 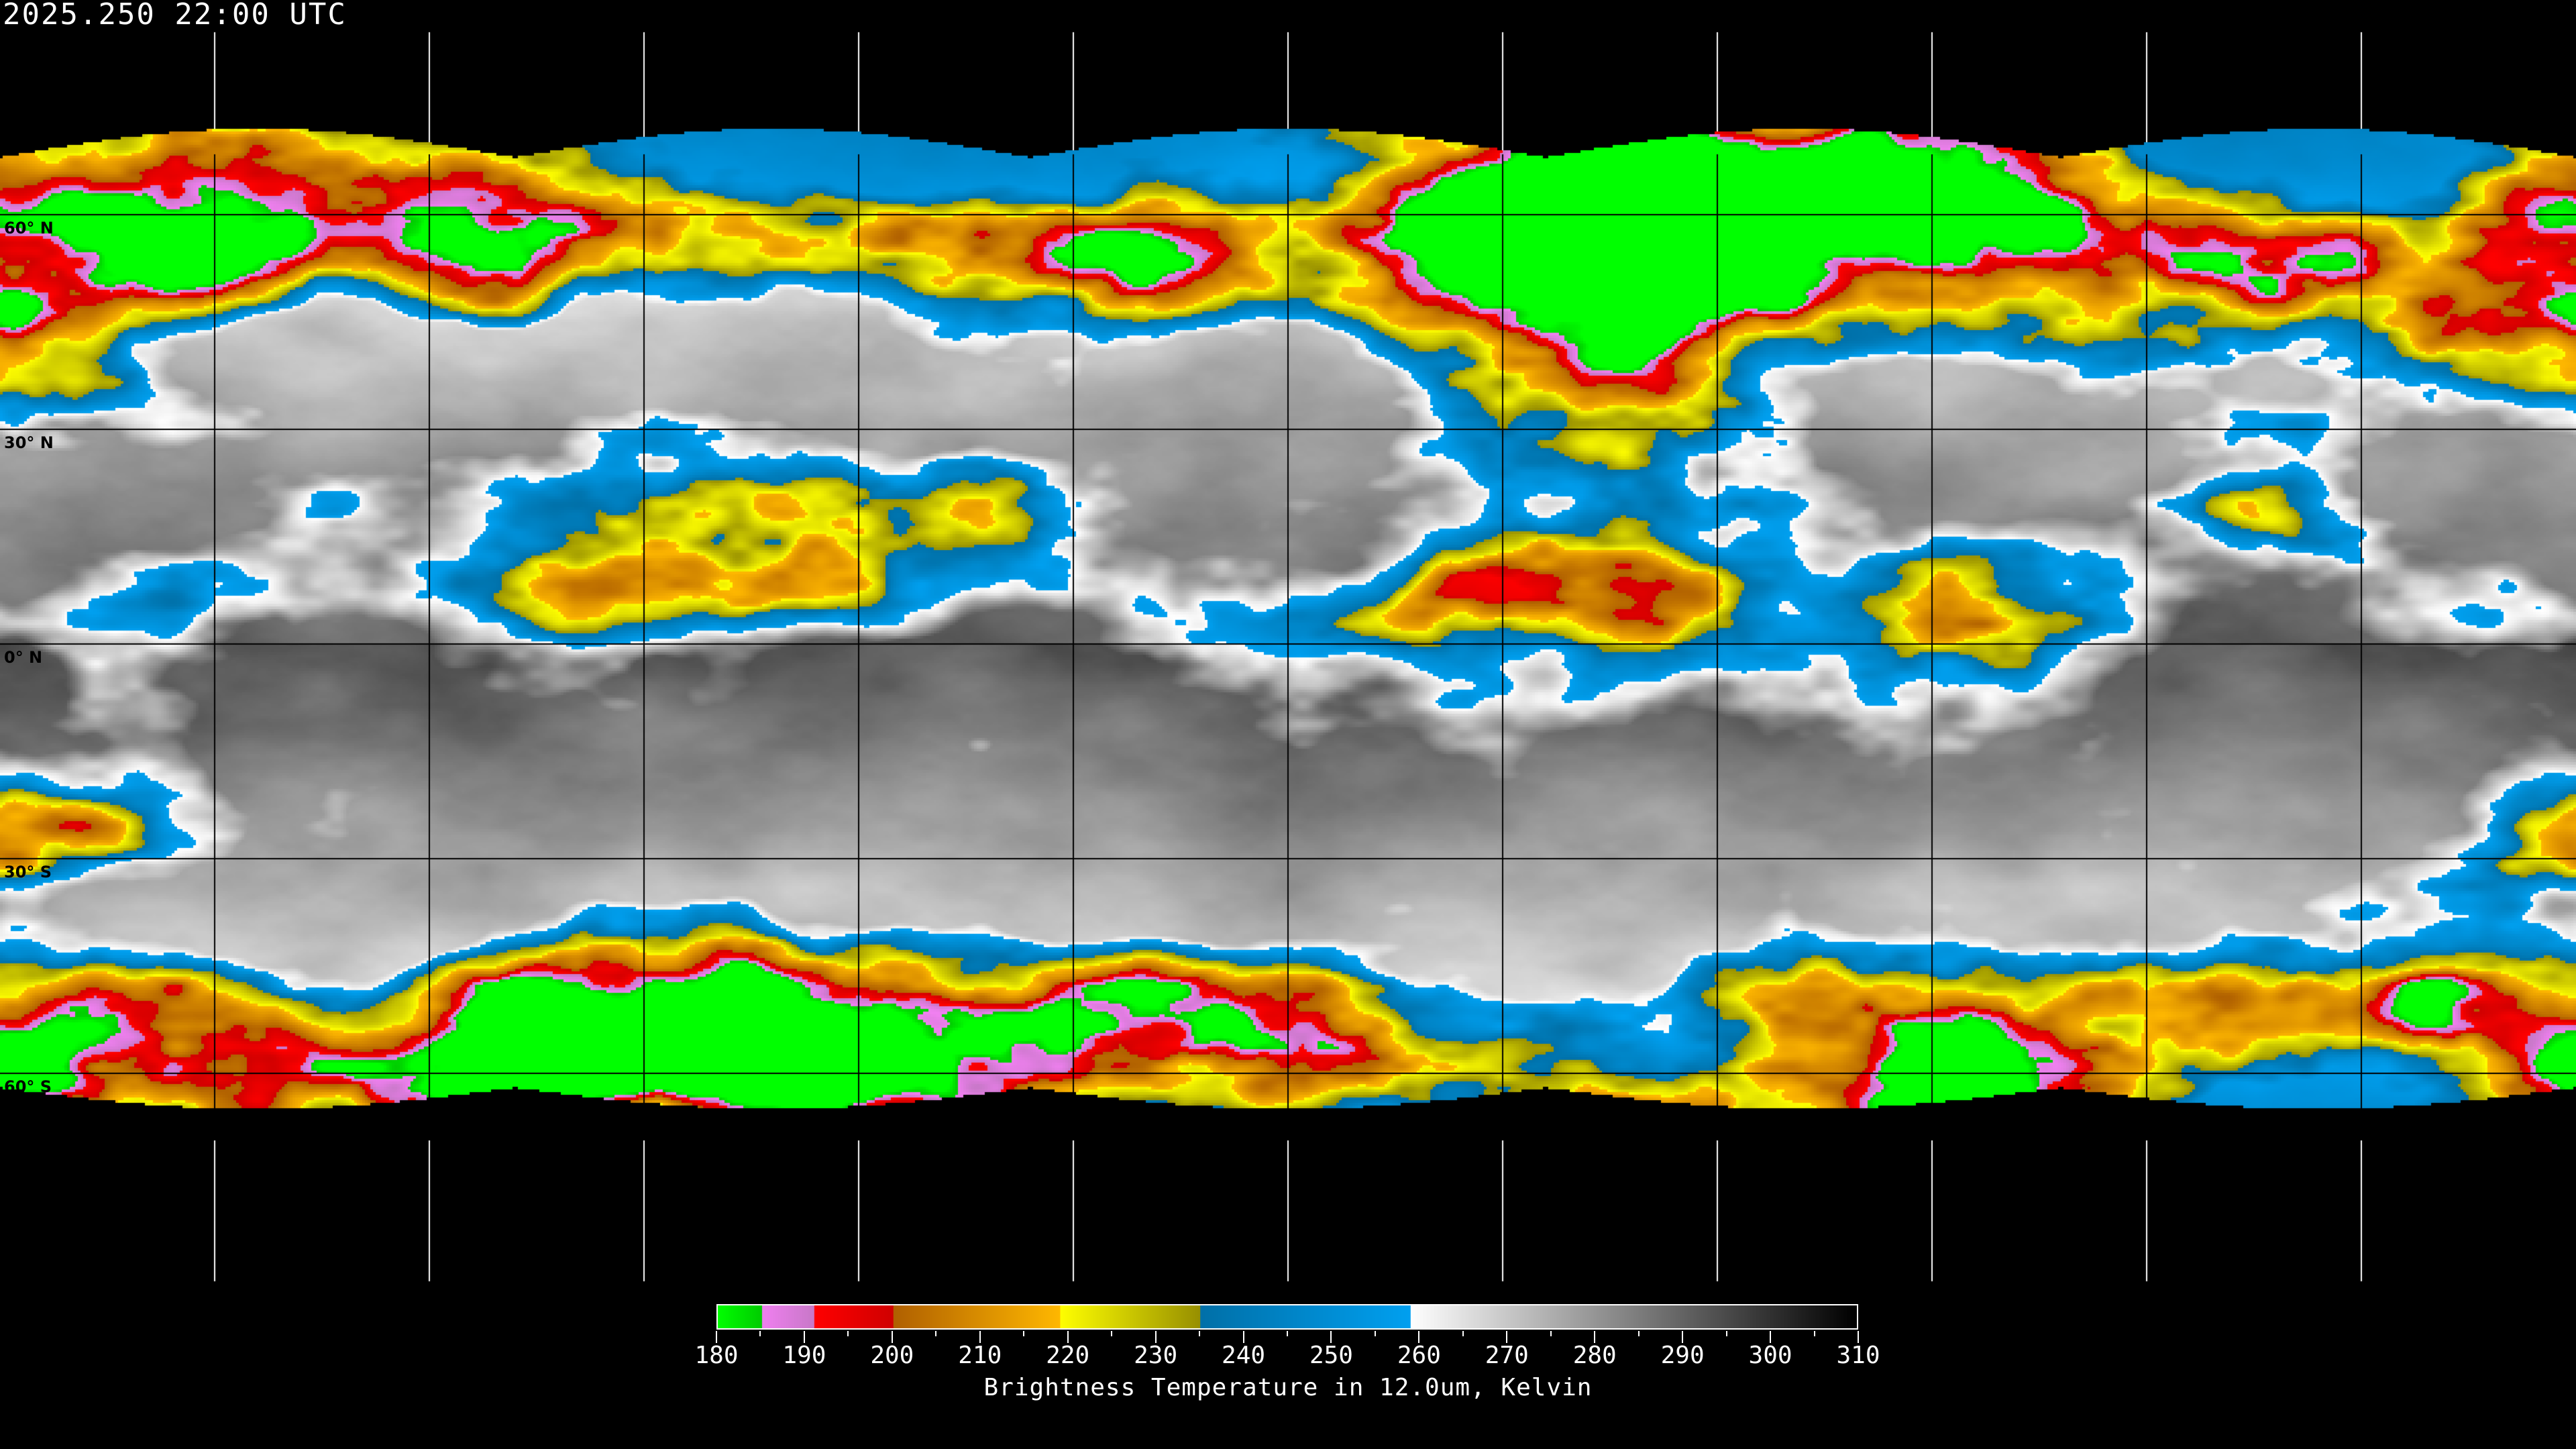 I want to click on colorbar-tick-label: 200, so click(x=892, y=1355).